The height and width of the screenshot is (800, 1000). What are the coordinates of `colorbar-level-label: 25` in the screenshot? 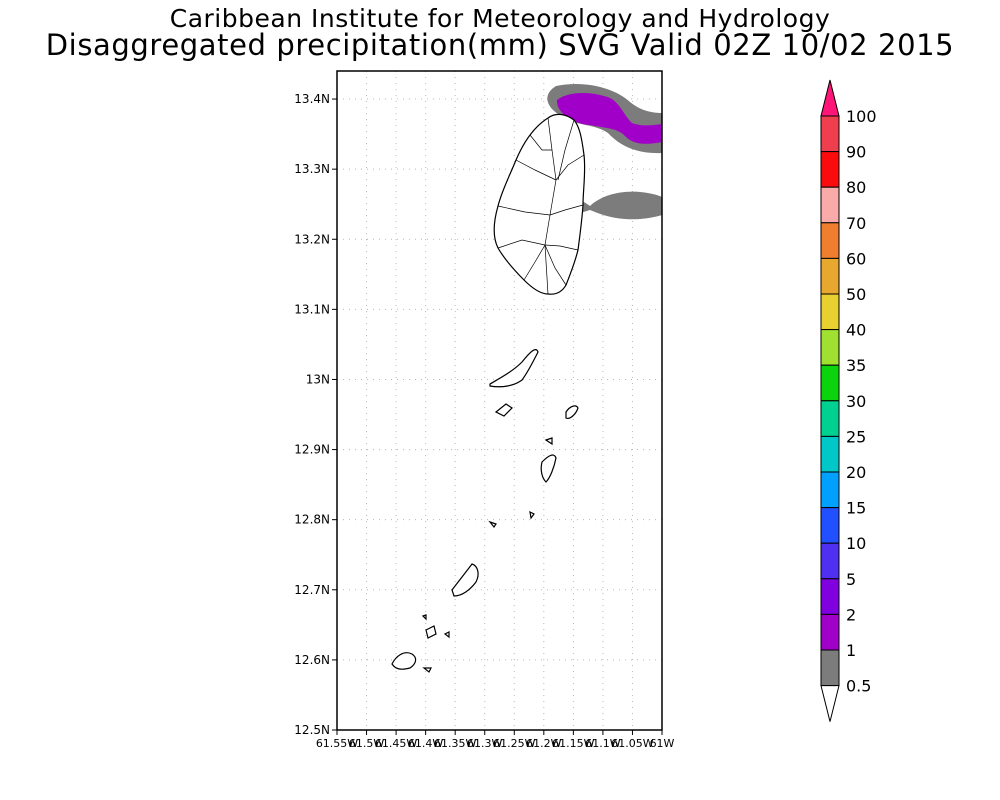 It's located at (856, 436).